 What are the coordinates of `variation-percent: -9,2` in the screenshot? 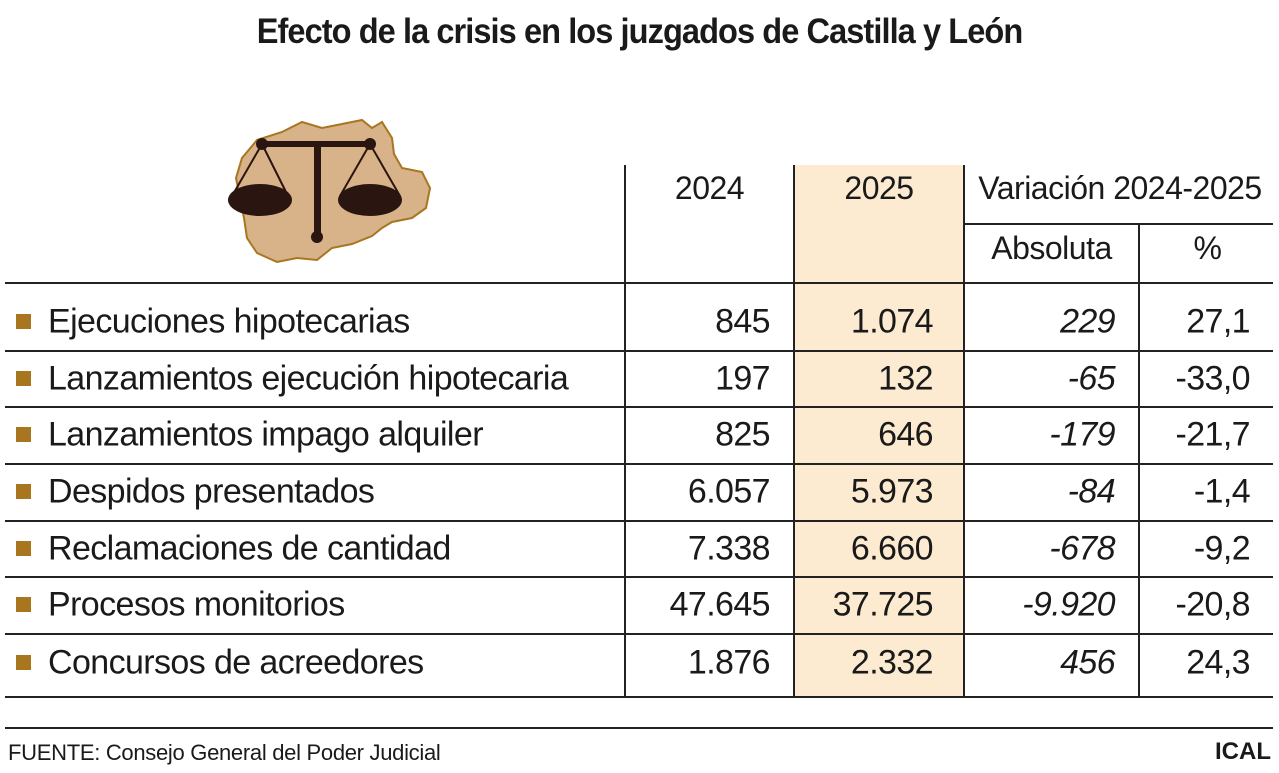 It's located at (1222, 548).